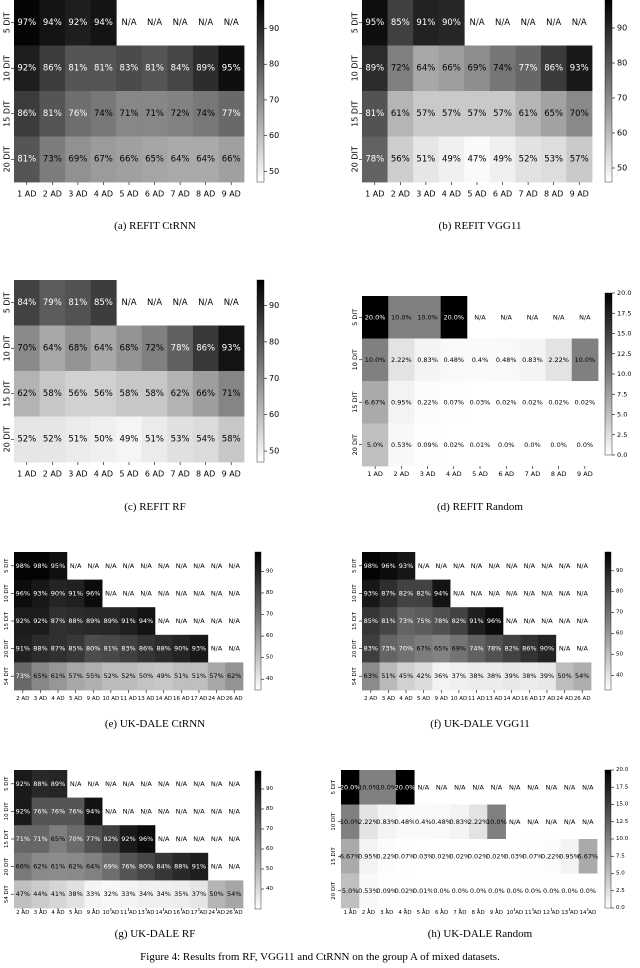 The image size is (640, 968). What do you see at coordinates (155, 934) in the screenshot?
I see `panel-caption: (g) UK-DALE RF` at bounding box center [155, 934].